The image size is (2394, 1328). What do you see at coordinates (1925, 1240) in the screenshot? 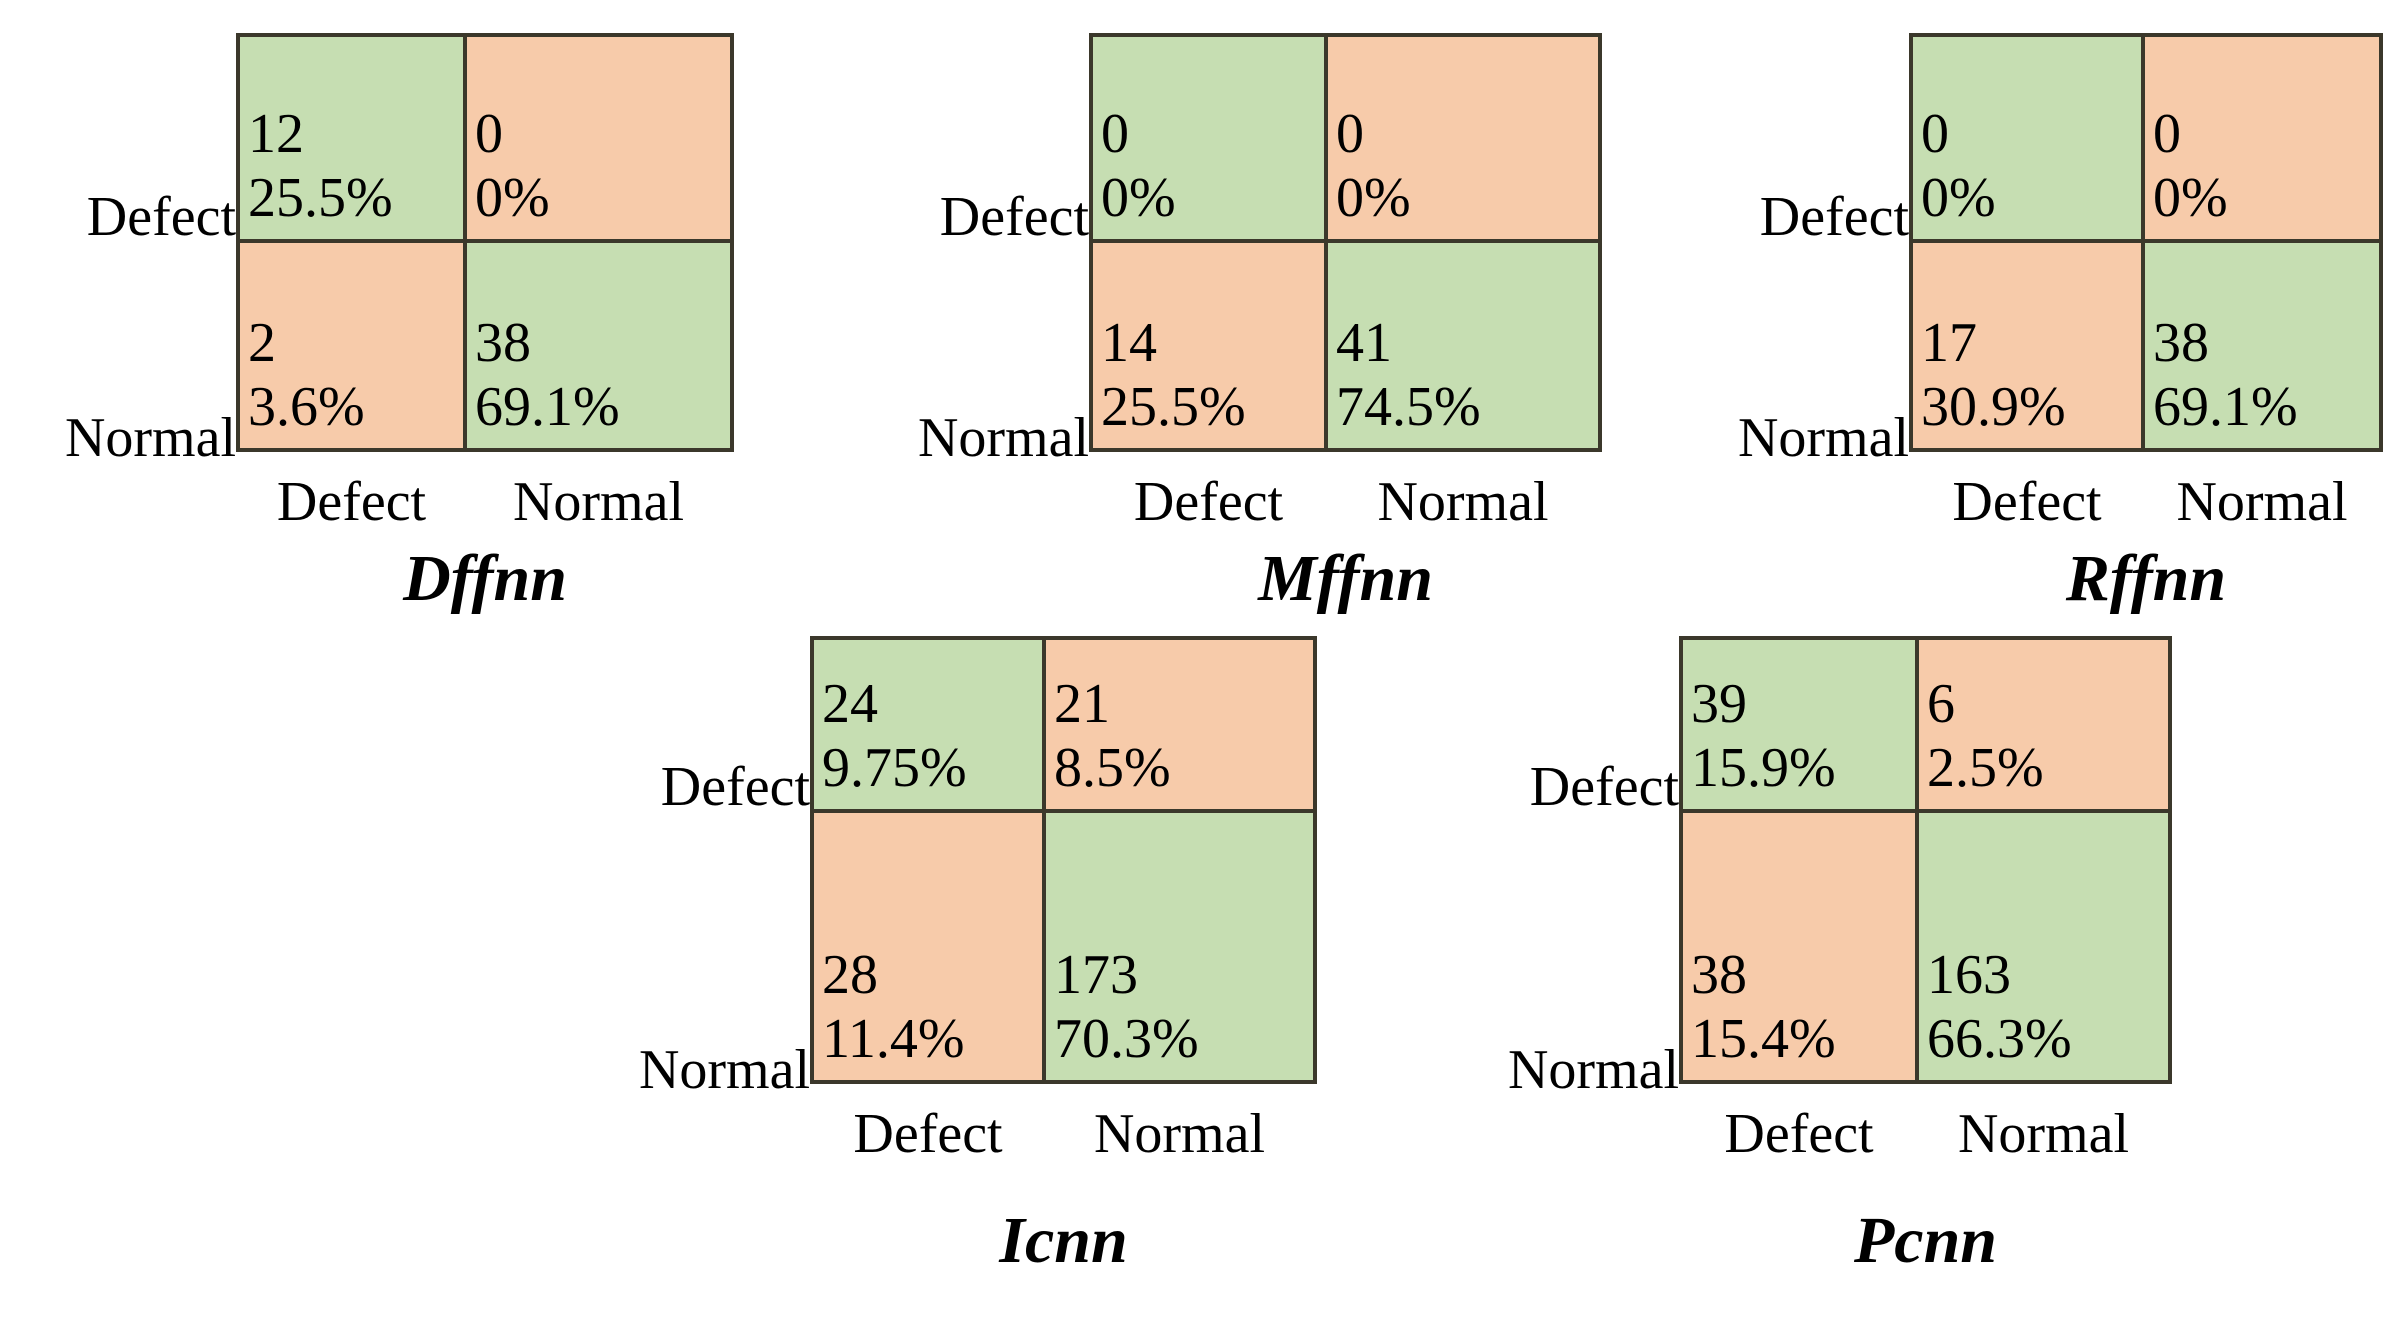
I see `matrix-title: Pcnn` at bounding box center [1925, 1240].